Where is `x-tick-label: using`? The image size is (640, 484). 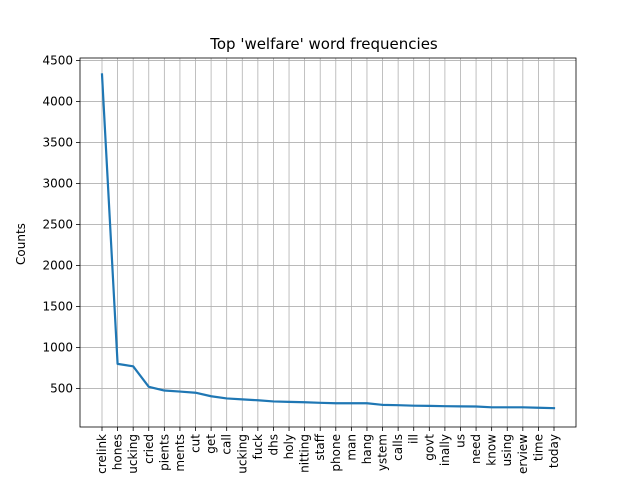
x-tick-label: using is located at coordinates (507, 450).